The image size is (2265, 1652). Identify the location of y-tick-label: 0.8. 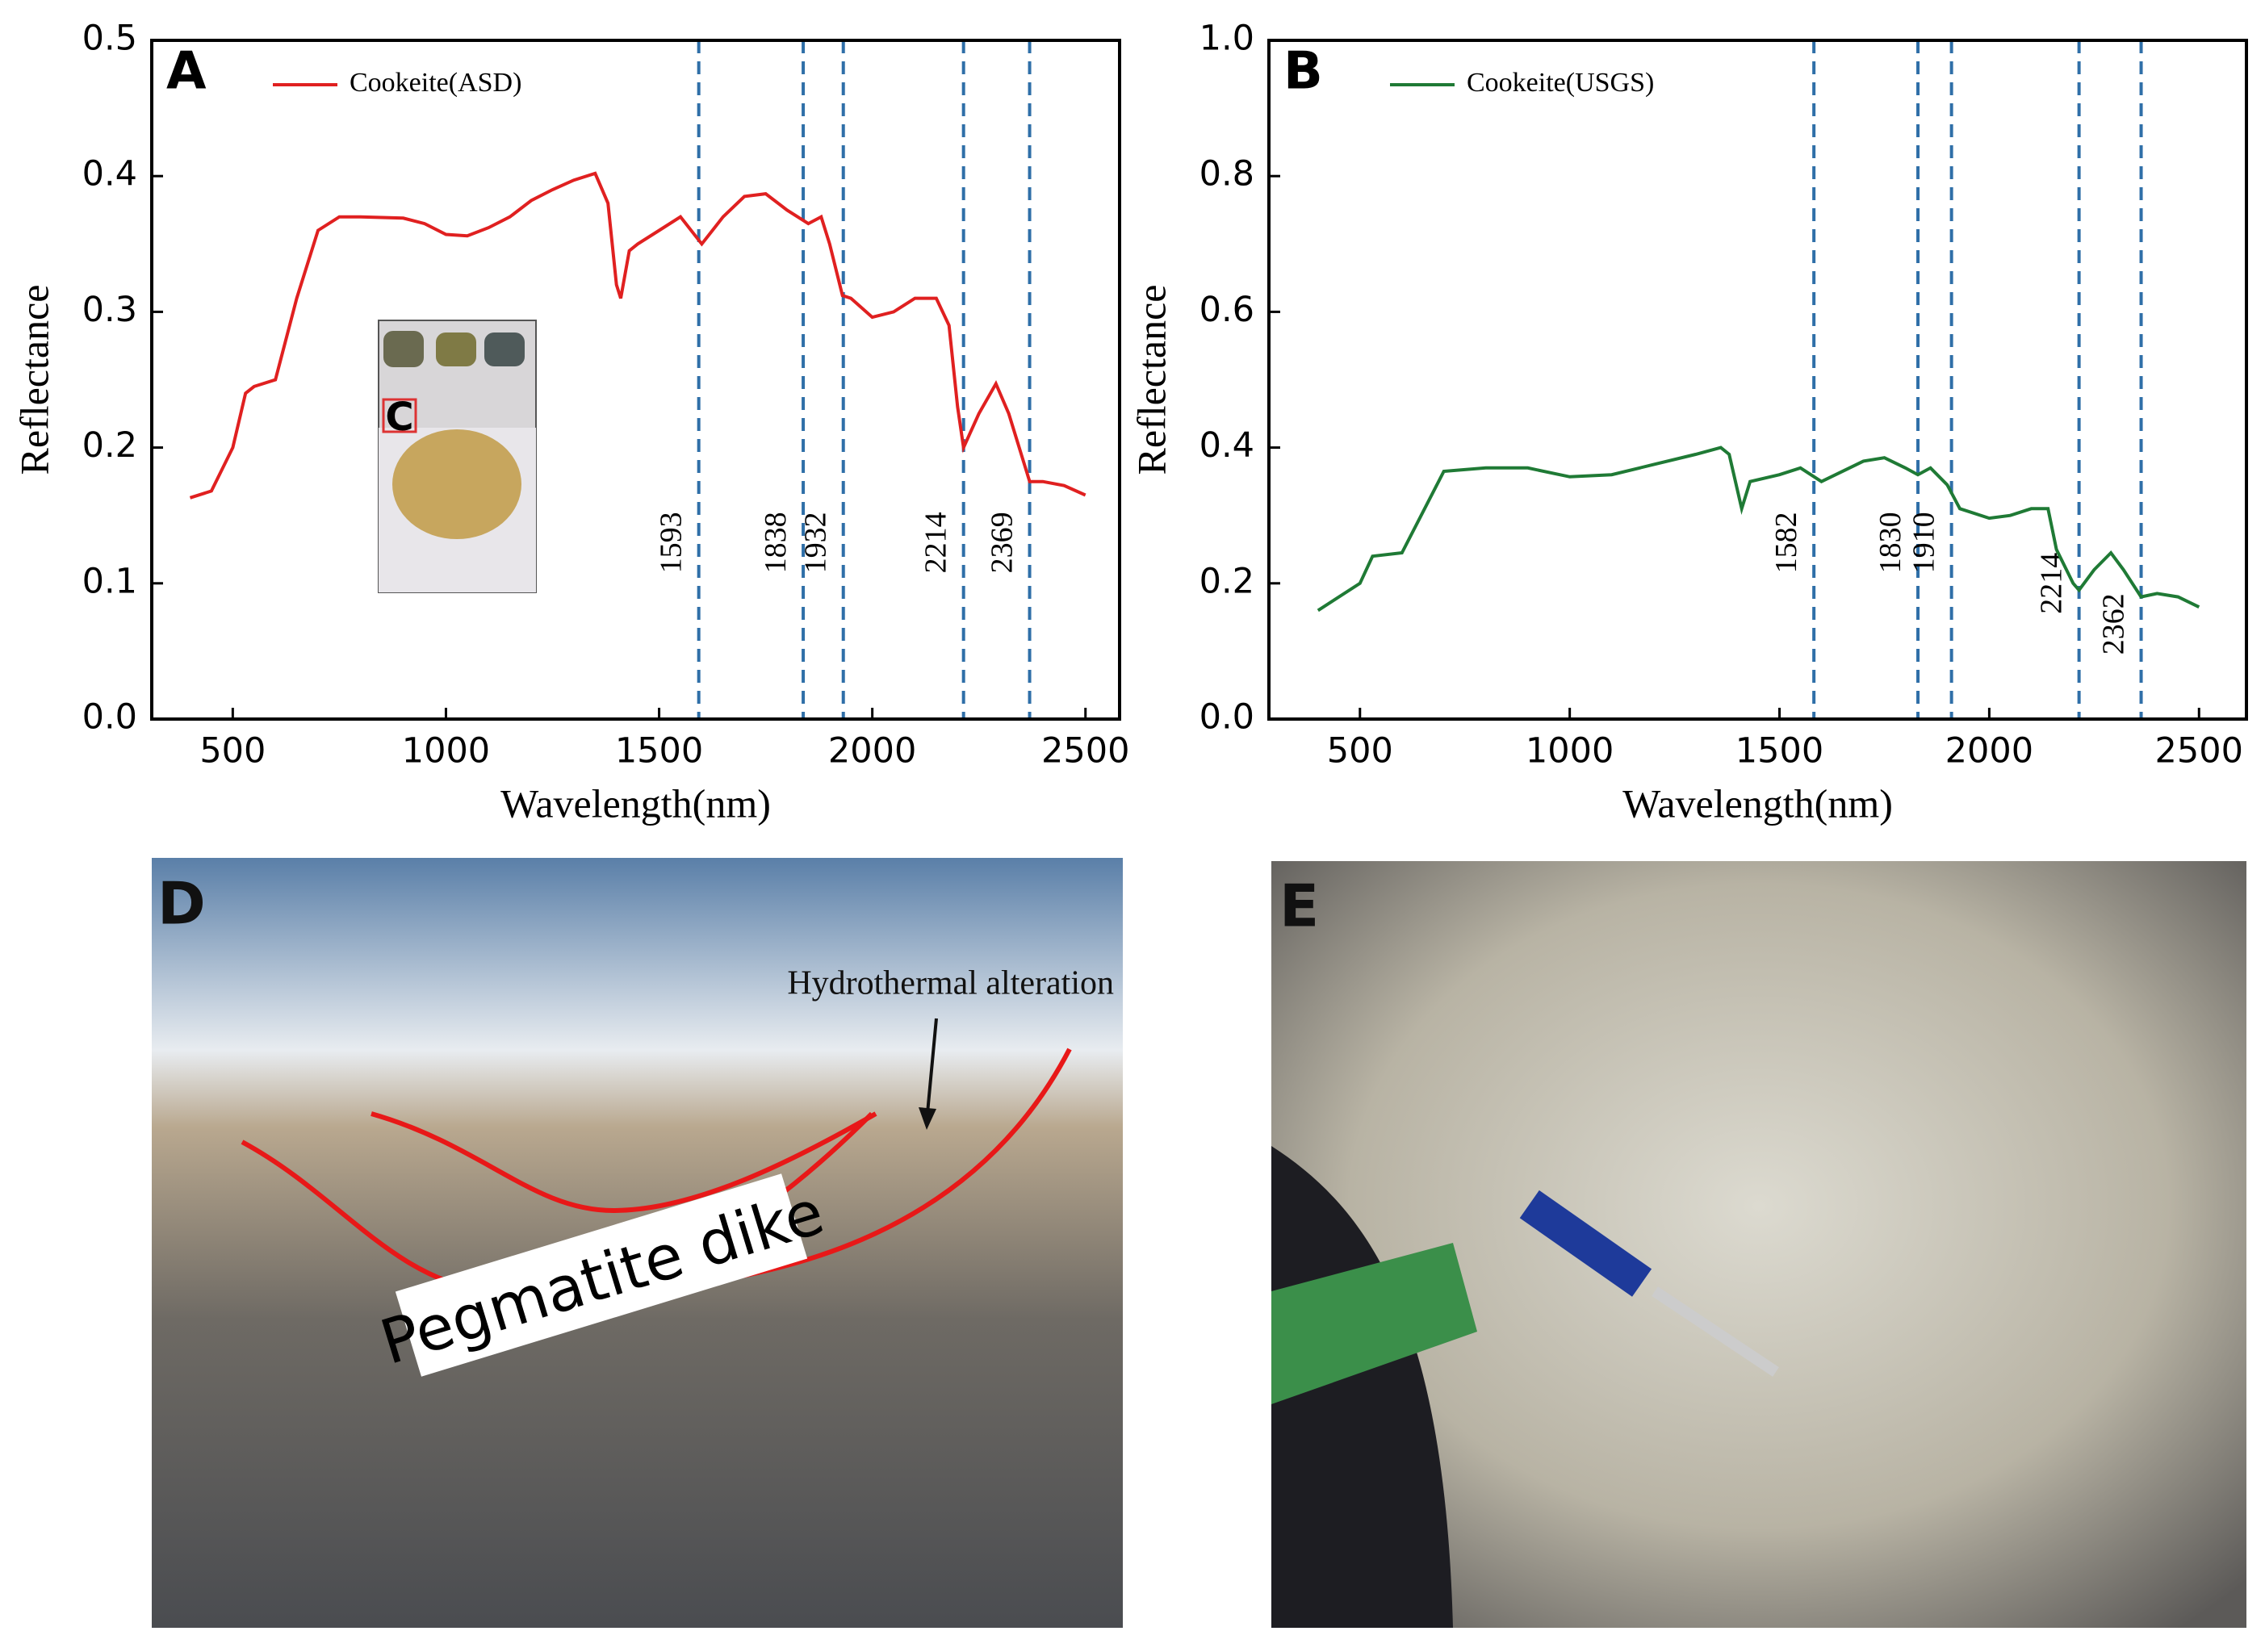
(1226, 174).